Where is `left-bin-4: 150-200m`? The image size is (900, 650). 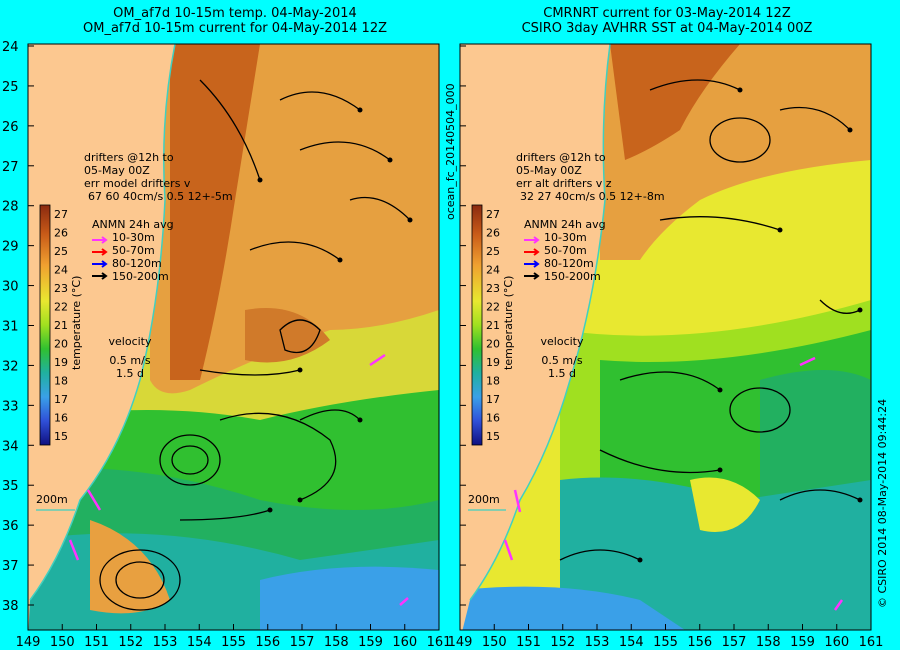
left-bin-4: 150-200m is located at coordinates (140, 276).